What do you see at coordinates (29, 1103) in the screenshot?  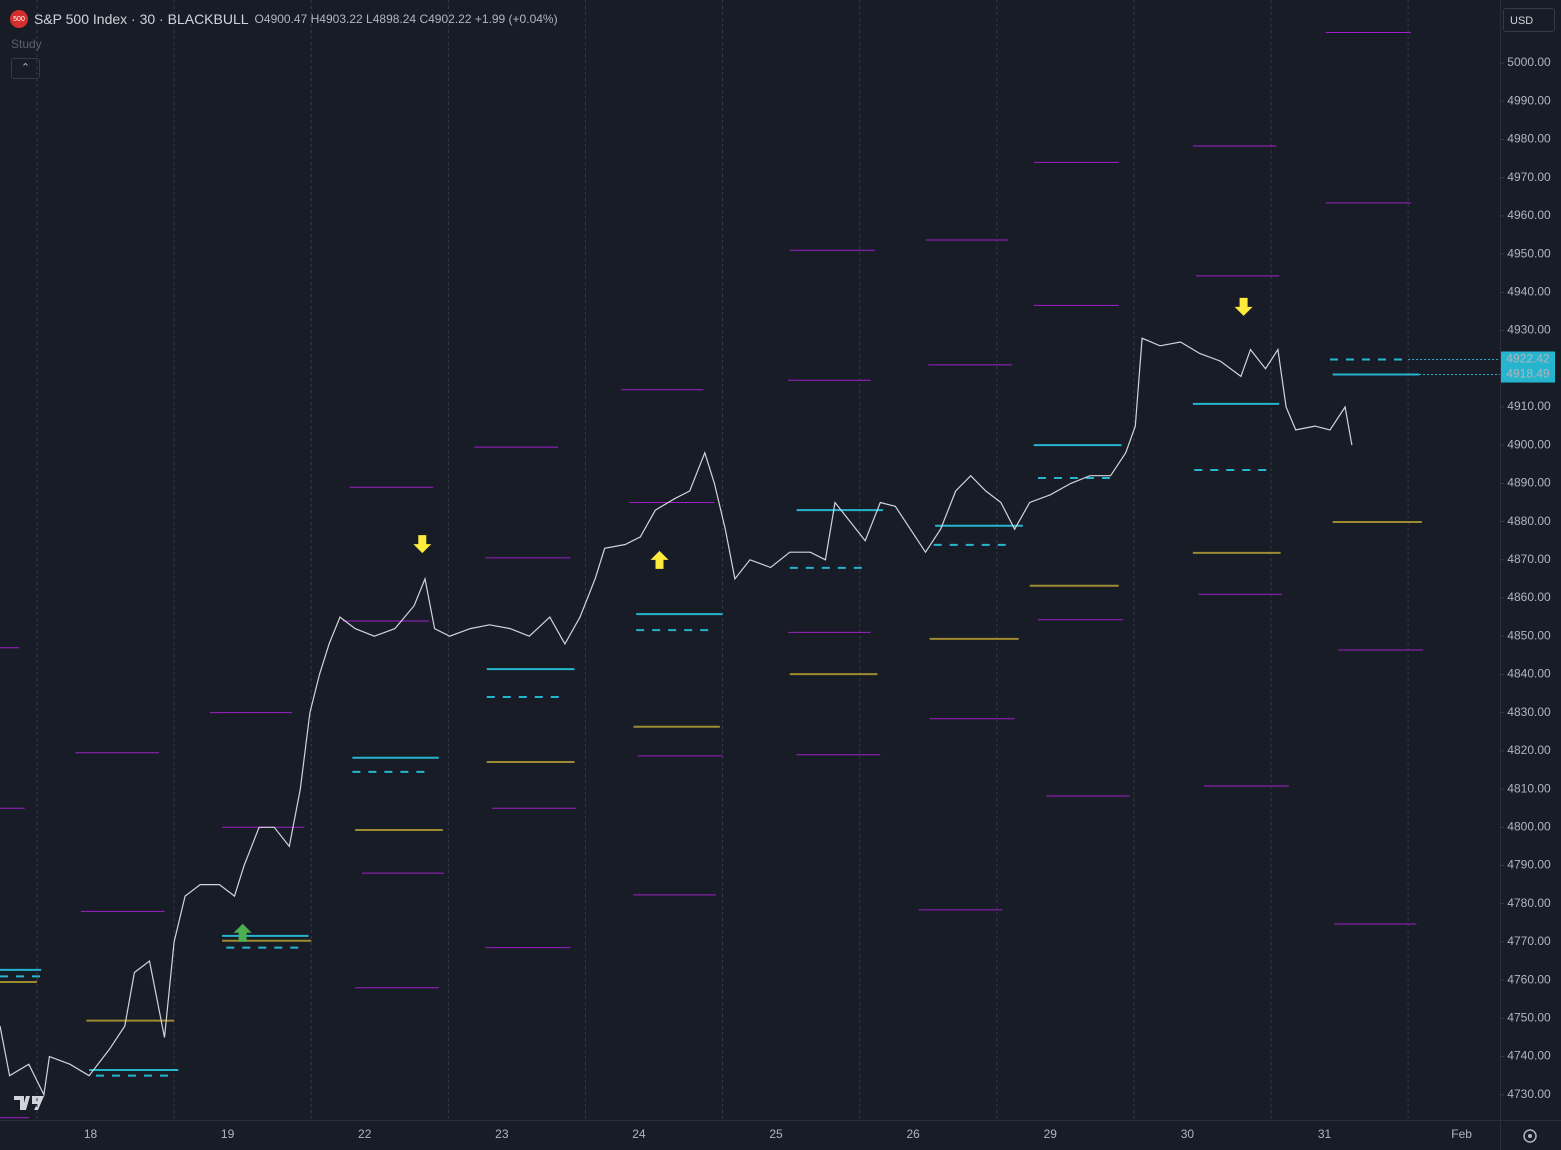 I see `tv-logo` at bounding box center [29, 1103].